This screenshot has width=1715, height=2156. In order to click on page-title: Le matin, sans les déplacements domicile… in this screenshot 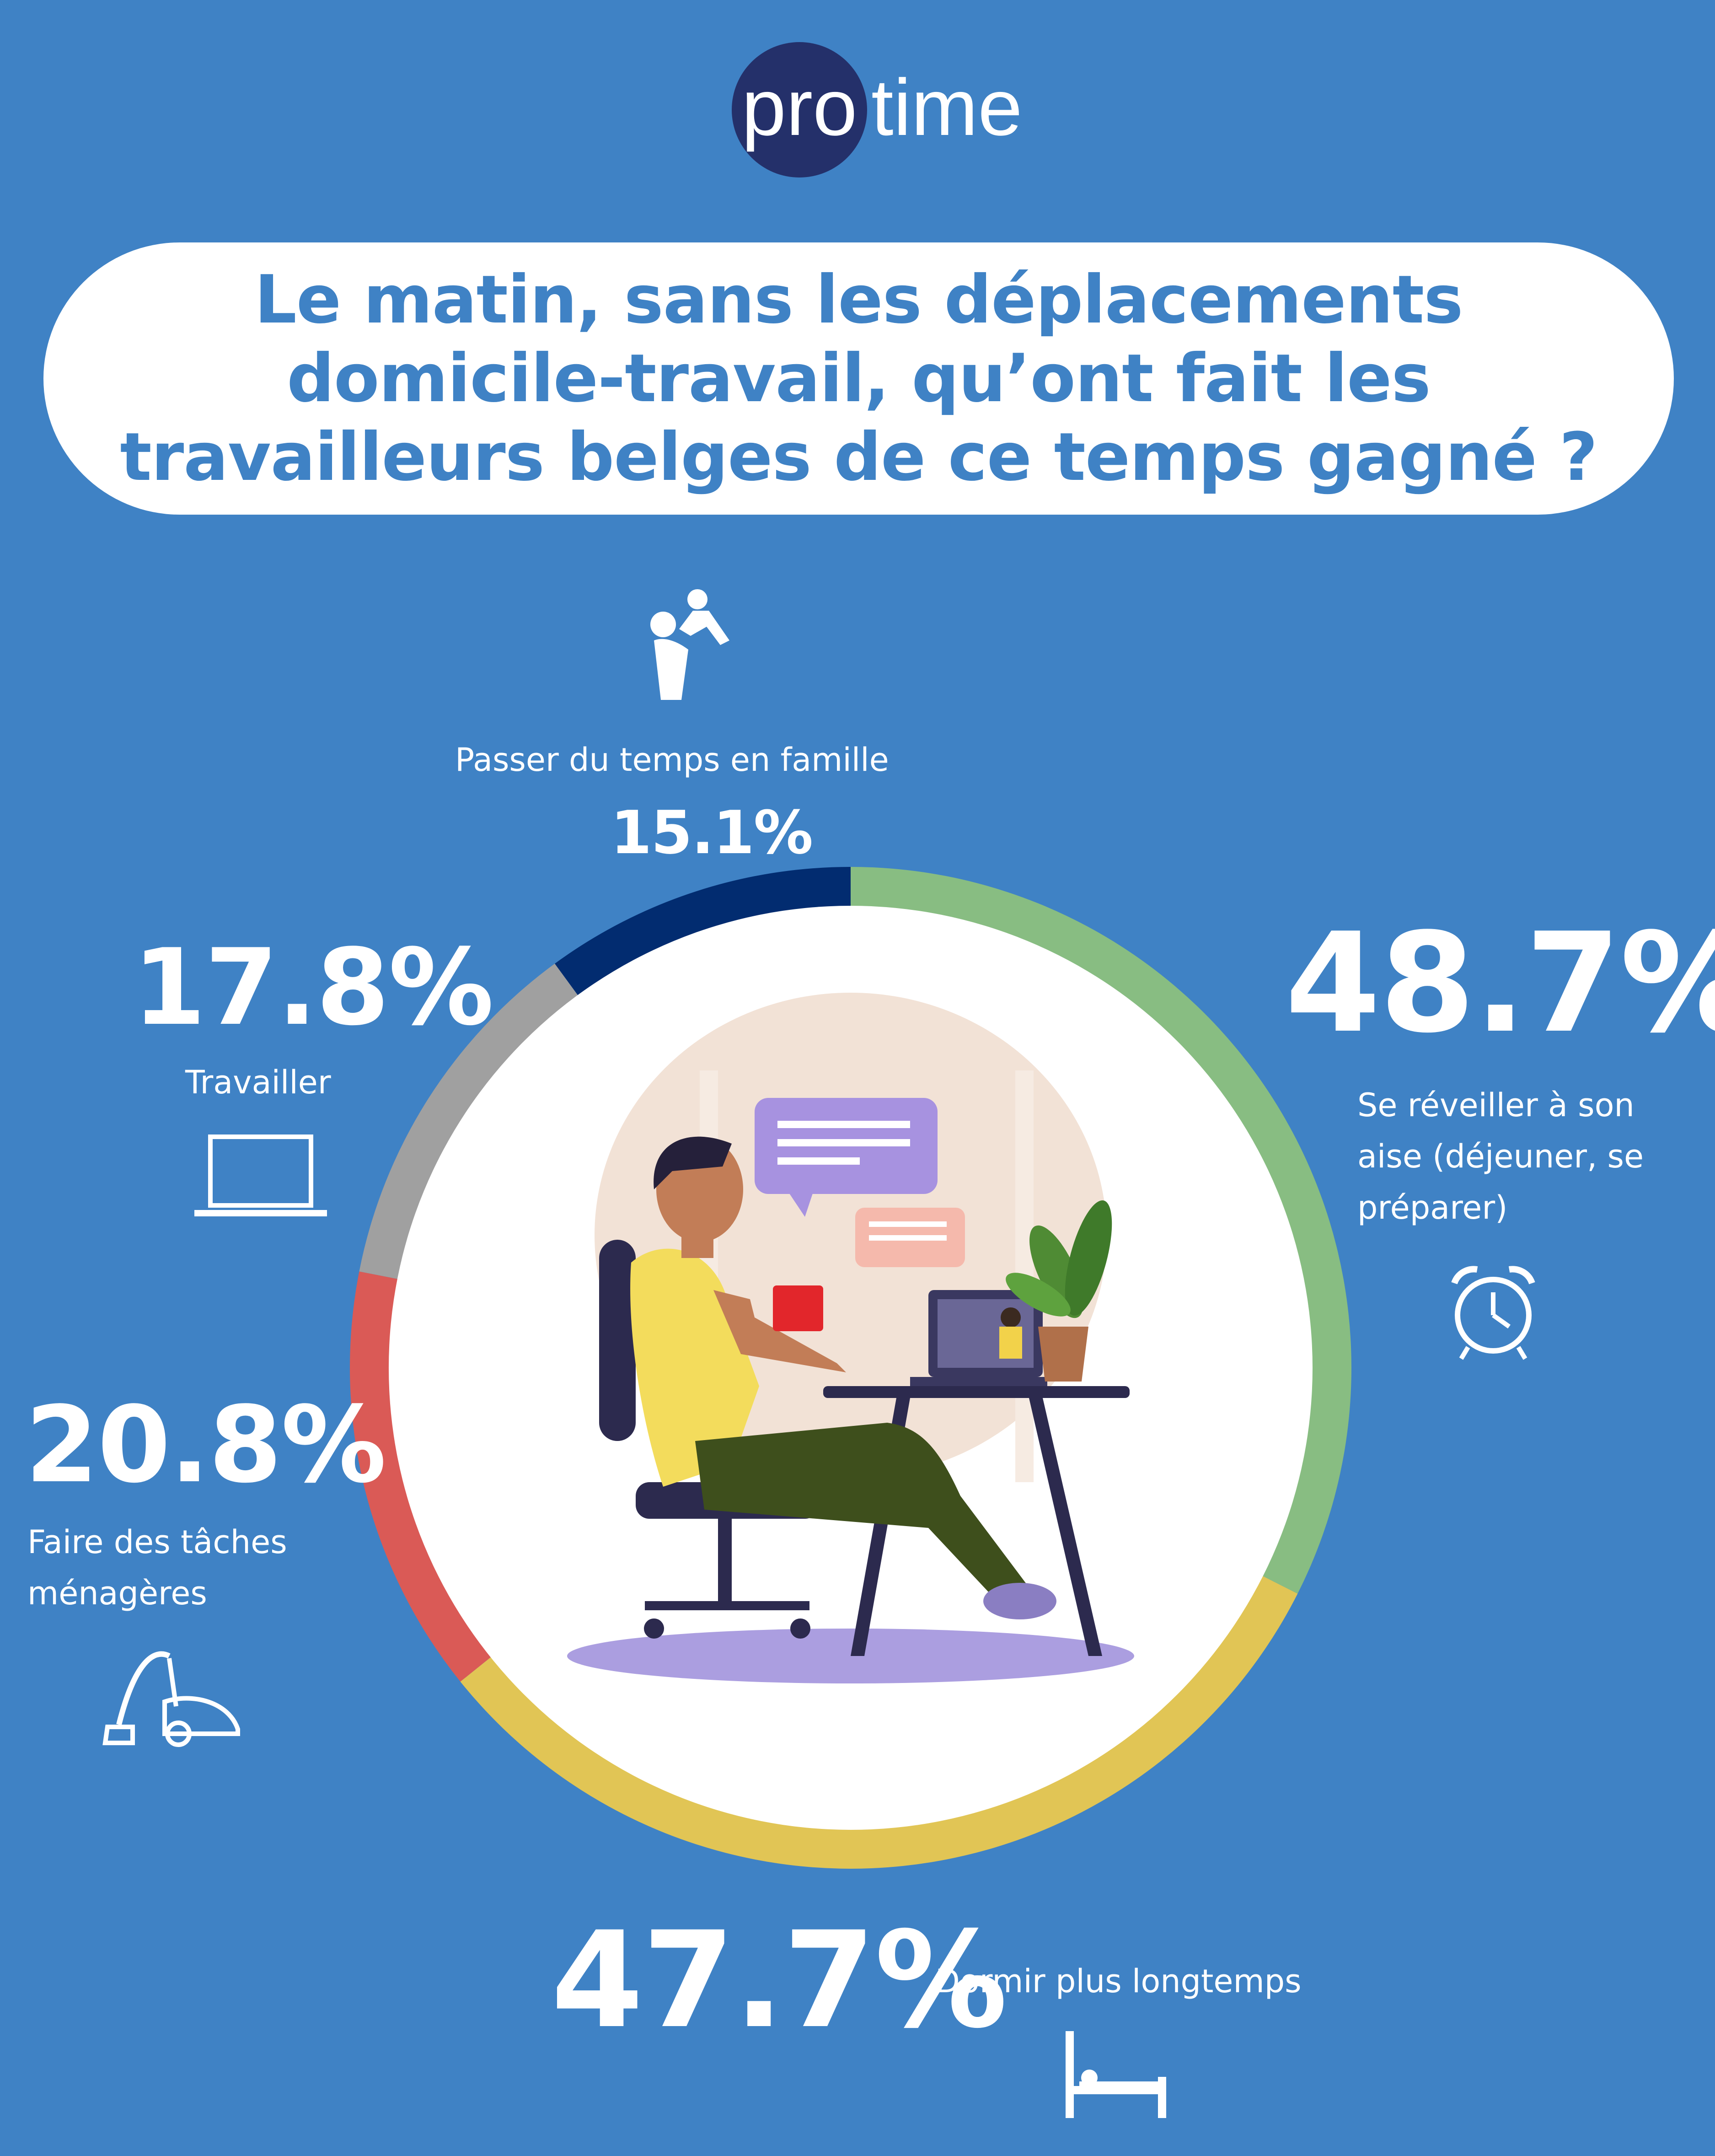, I will do `click(858, 378)`.